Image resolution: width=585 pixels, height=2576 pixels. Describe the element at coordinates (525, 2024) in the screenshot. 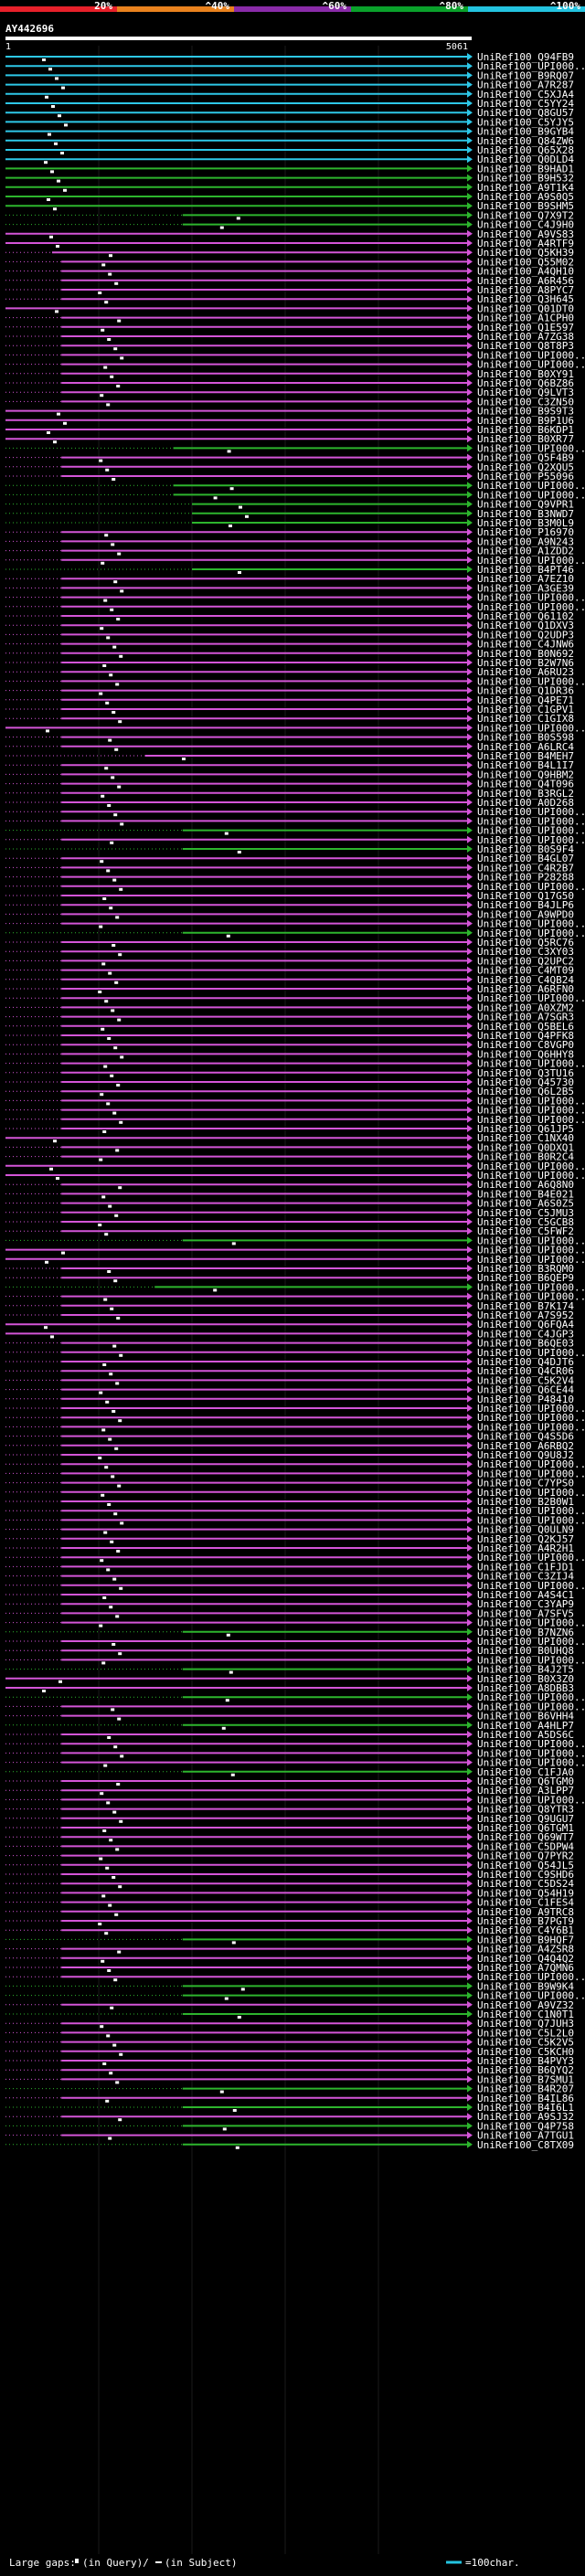

I see `hit-label: UniRef100_Q7JUH3` at that location.